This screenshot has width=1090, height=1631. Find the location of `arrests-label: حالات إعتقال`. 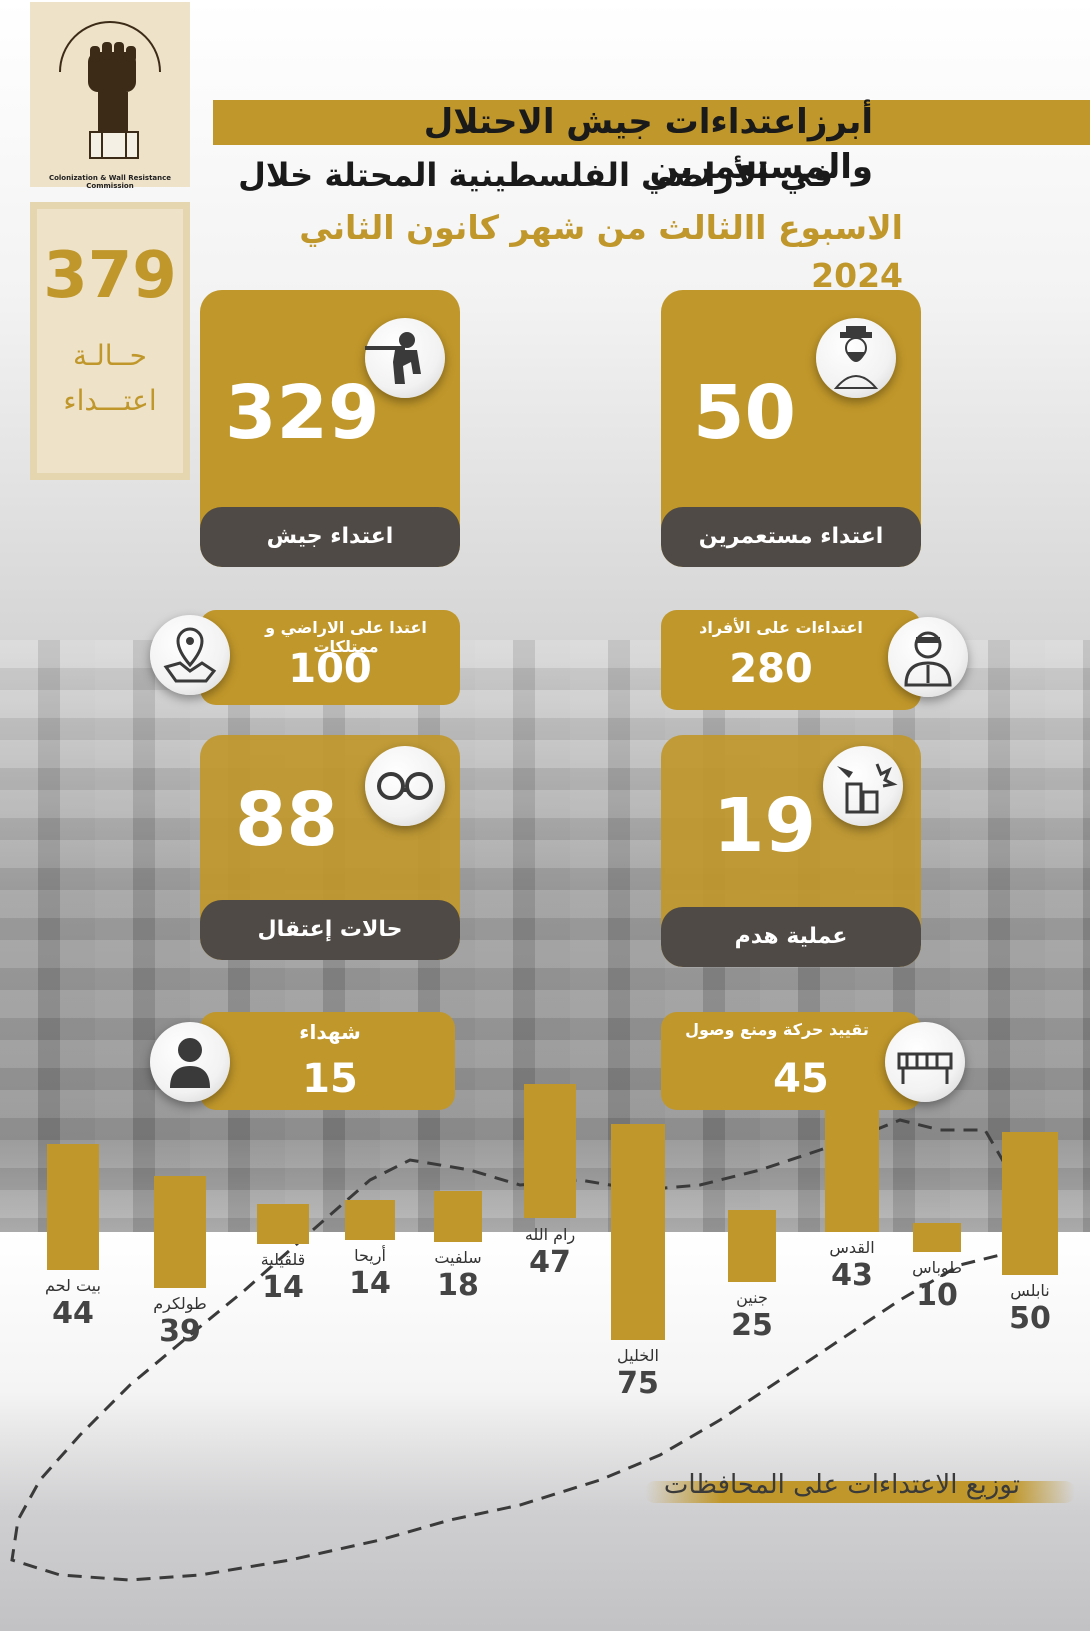

arrests-label: حالات إعتقال is located at coordinates (330, 930).